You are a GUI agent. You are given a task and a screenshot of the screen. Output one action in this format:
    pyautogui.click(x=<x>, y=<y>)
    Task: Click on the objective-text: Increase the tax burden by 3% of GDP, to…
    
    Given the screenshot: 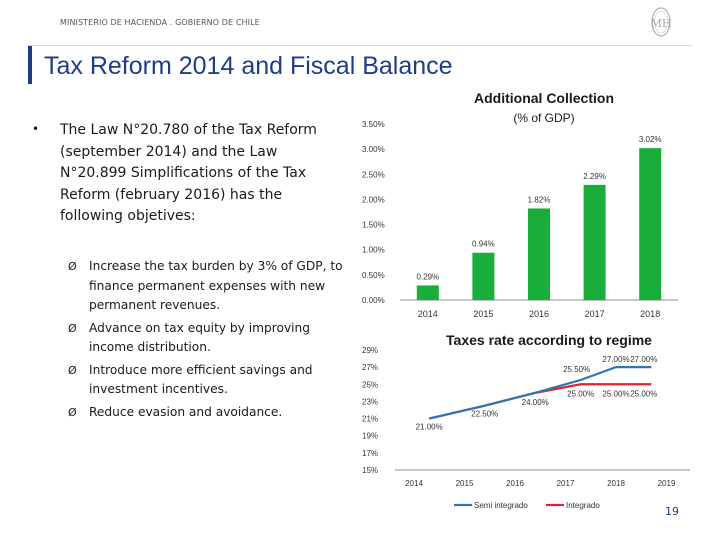 What is the action you would take?
    pyautogui.click(x=216, y=285)
    